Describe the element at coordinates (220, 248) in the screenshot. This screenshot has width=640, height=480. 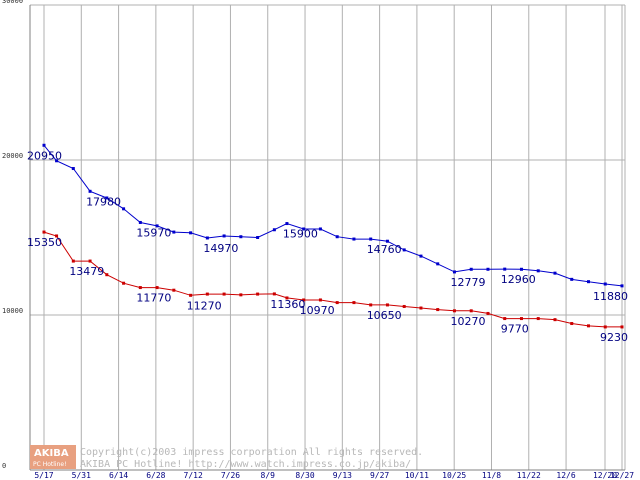
I see `data-label: 14970` at that location.